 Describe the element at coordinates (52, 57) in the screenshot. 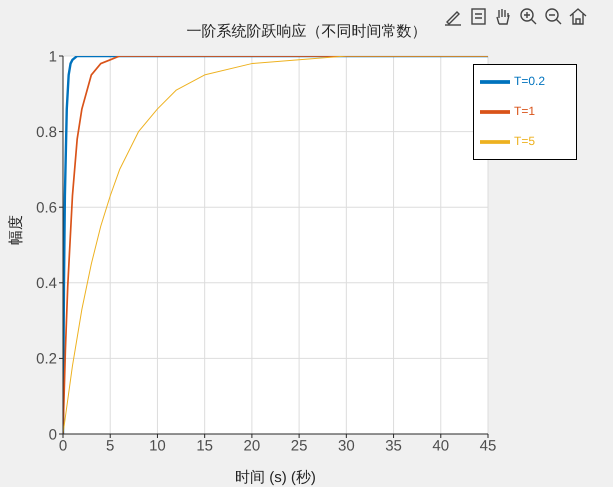

I see `y-tick-label: 1` at that location.